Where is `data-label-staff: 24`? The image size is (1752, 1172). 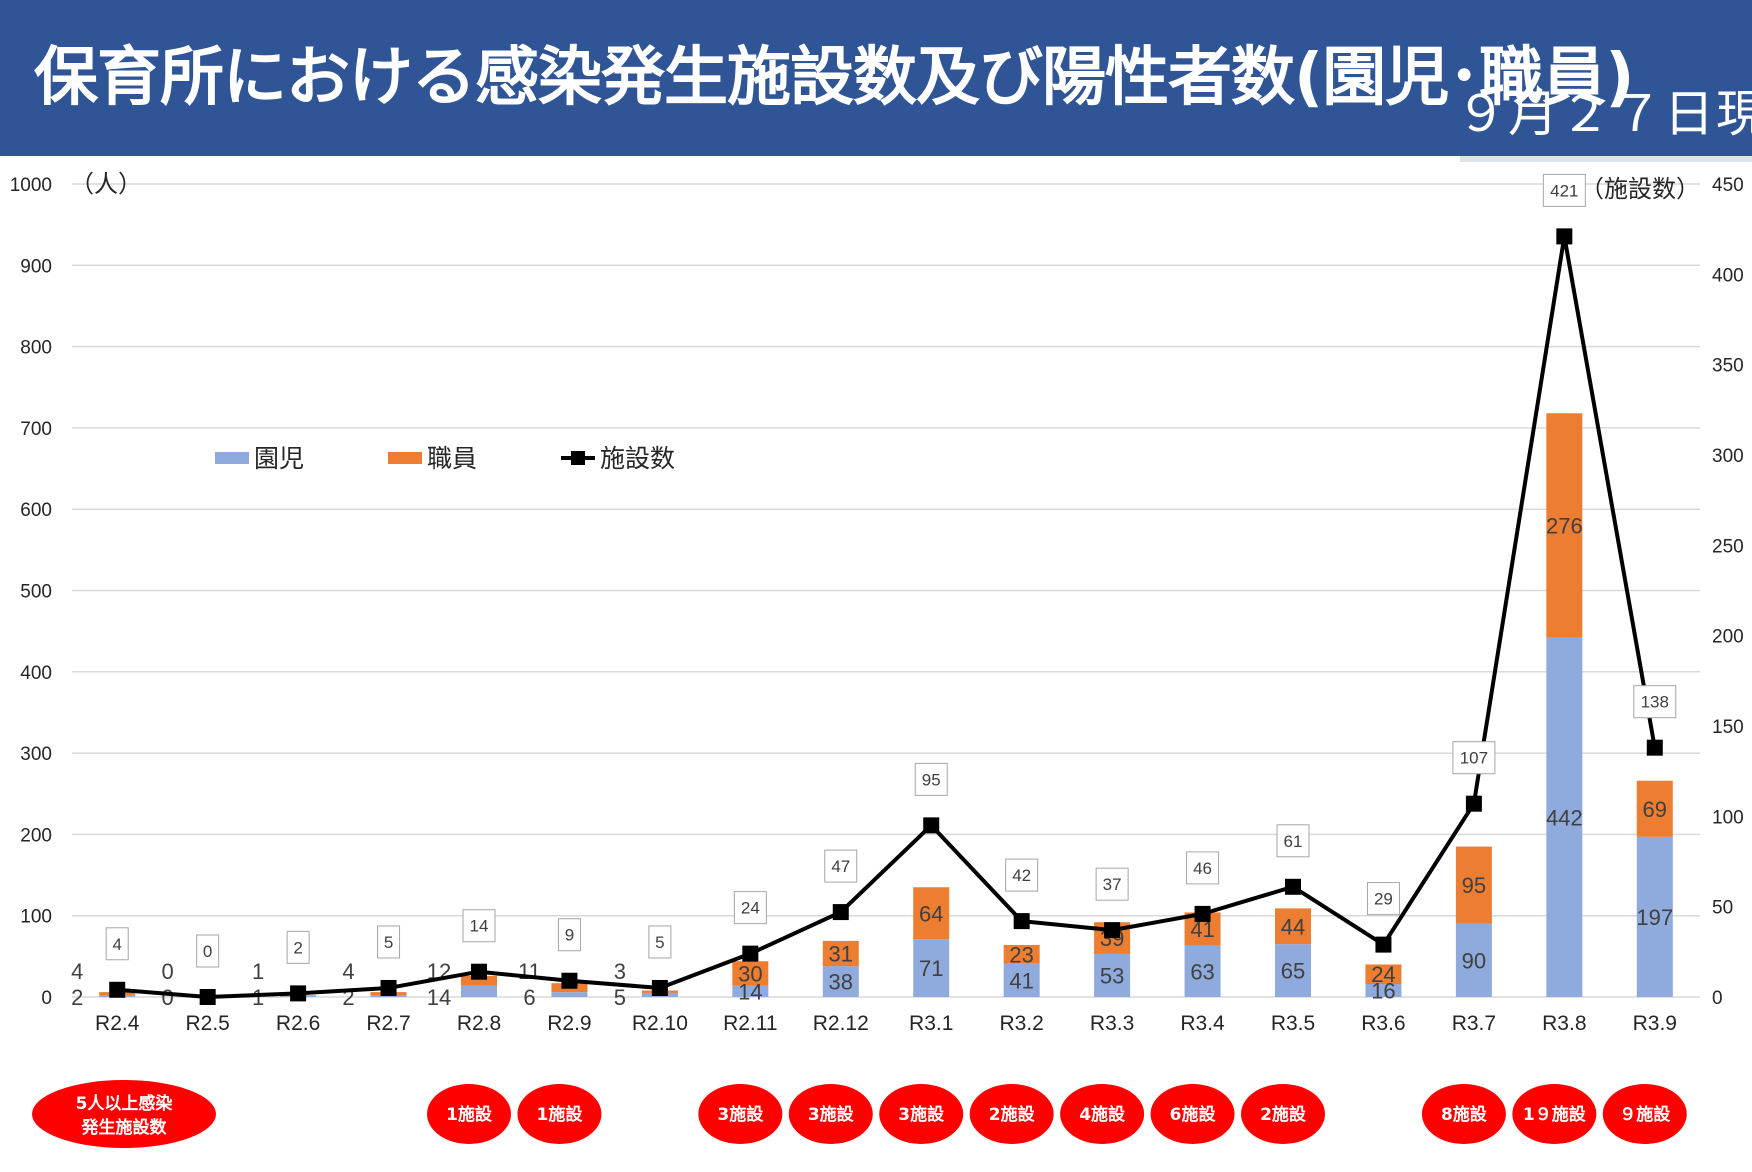
data-label-staff: 24 is located at coordinates (1383, 974).